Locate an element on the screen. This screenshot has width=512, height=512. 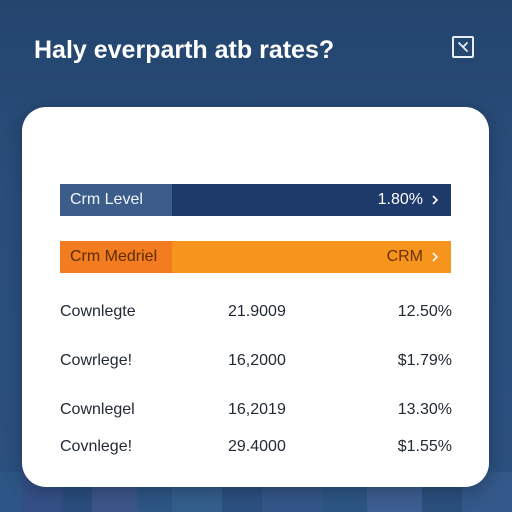
page-title: Haly everparth atb rates? is located at coordinates (184, 50).